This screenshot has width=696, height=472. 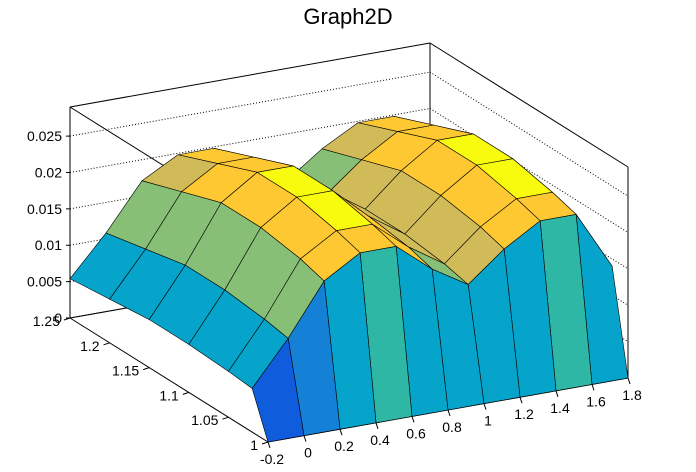 What do you see at coordinates (44, 282) in the screenshot?
I see `z-tick-label: 0.005` at bounding box center [44, 282].